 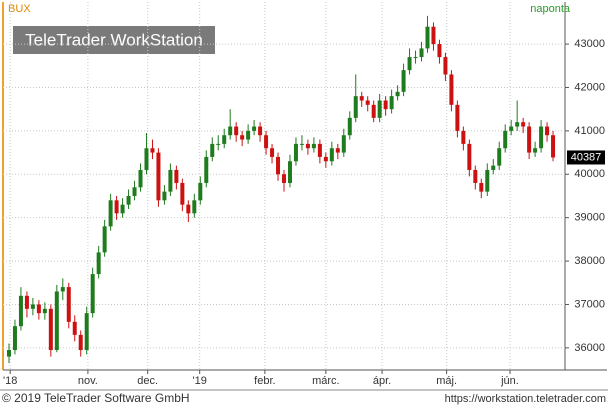 What do you see at coordinates (382, 381) in the screenshot?
I see `x-tick-label: ápr.` at bounding box center [382, 381].